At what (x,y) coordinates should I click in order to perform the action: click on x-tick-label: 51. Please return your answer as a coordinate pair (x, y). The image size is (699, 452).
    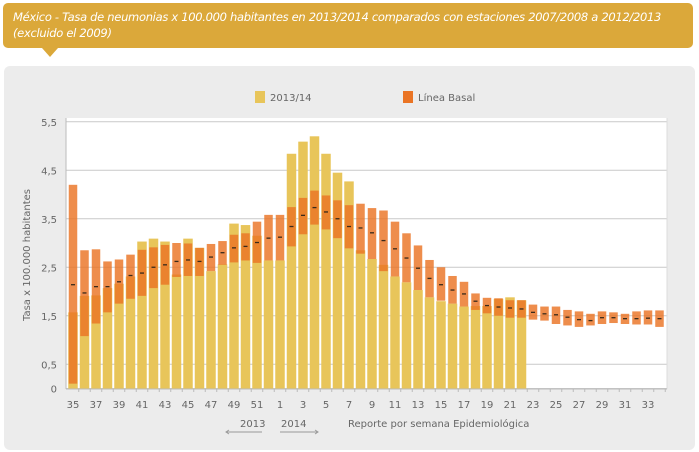
    Looking at the image, I should click on (257, 405).